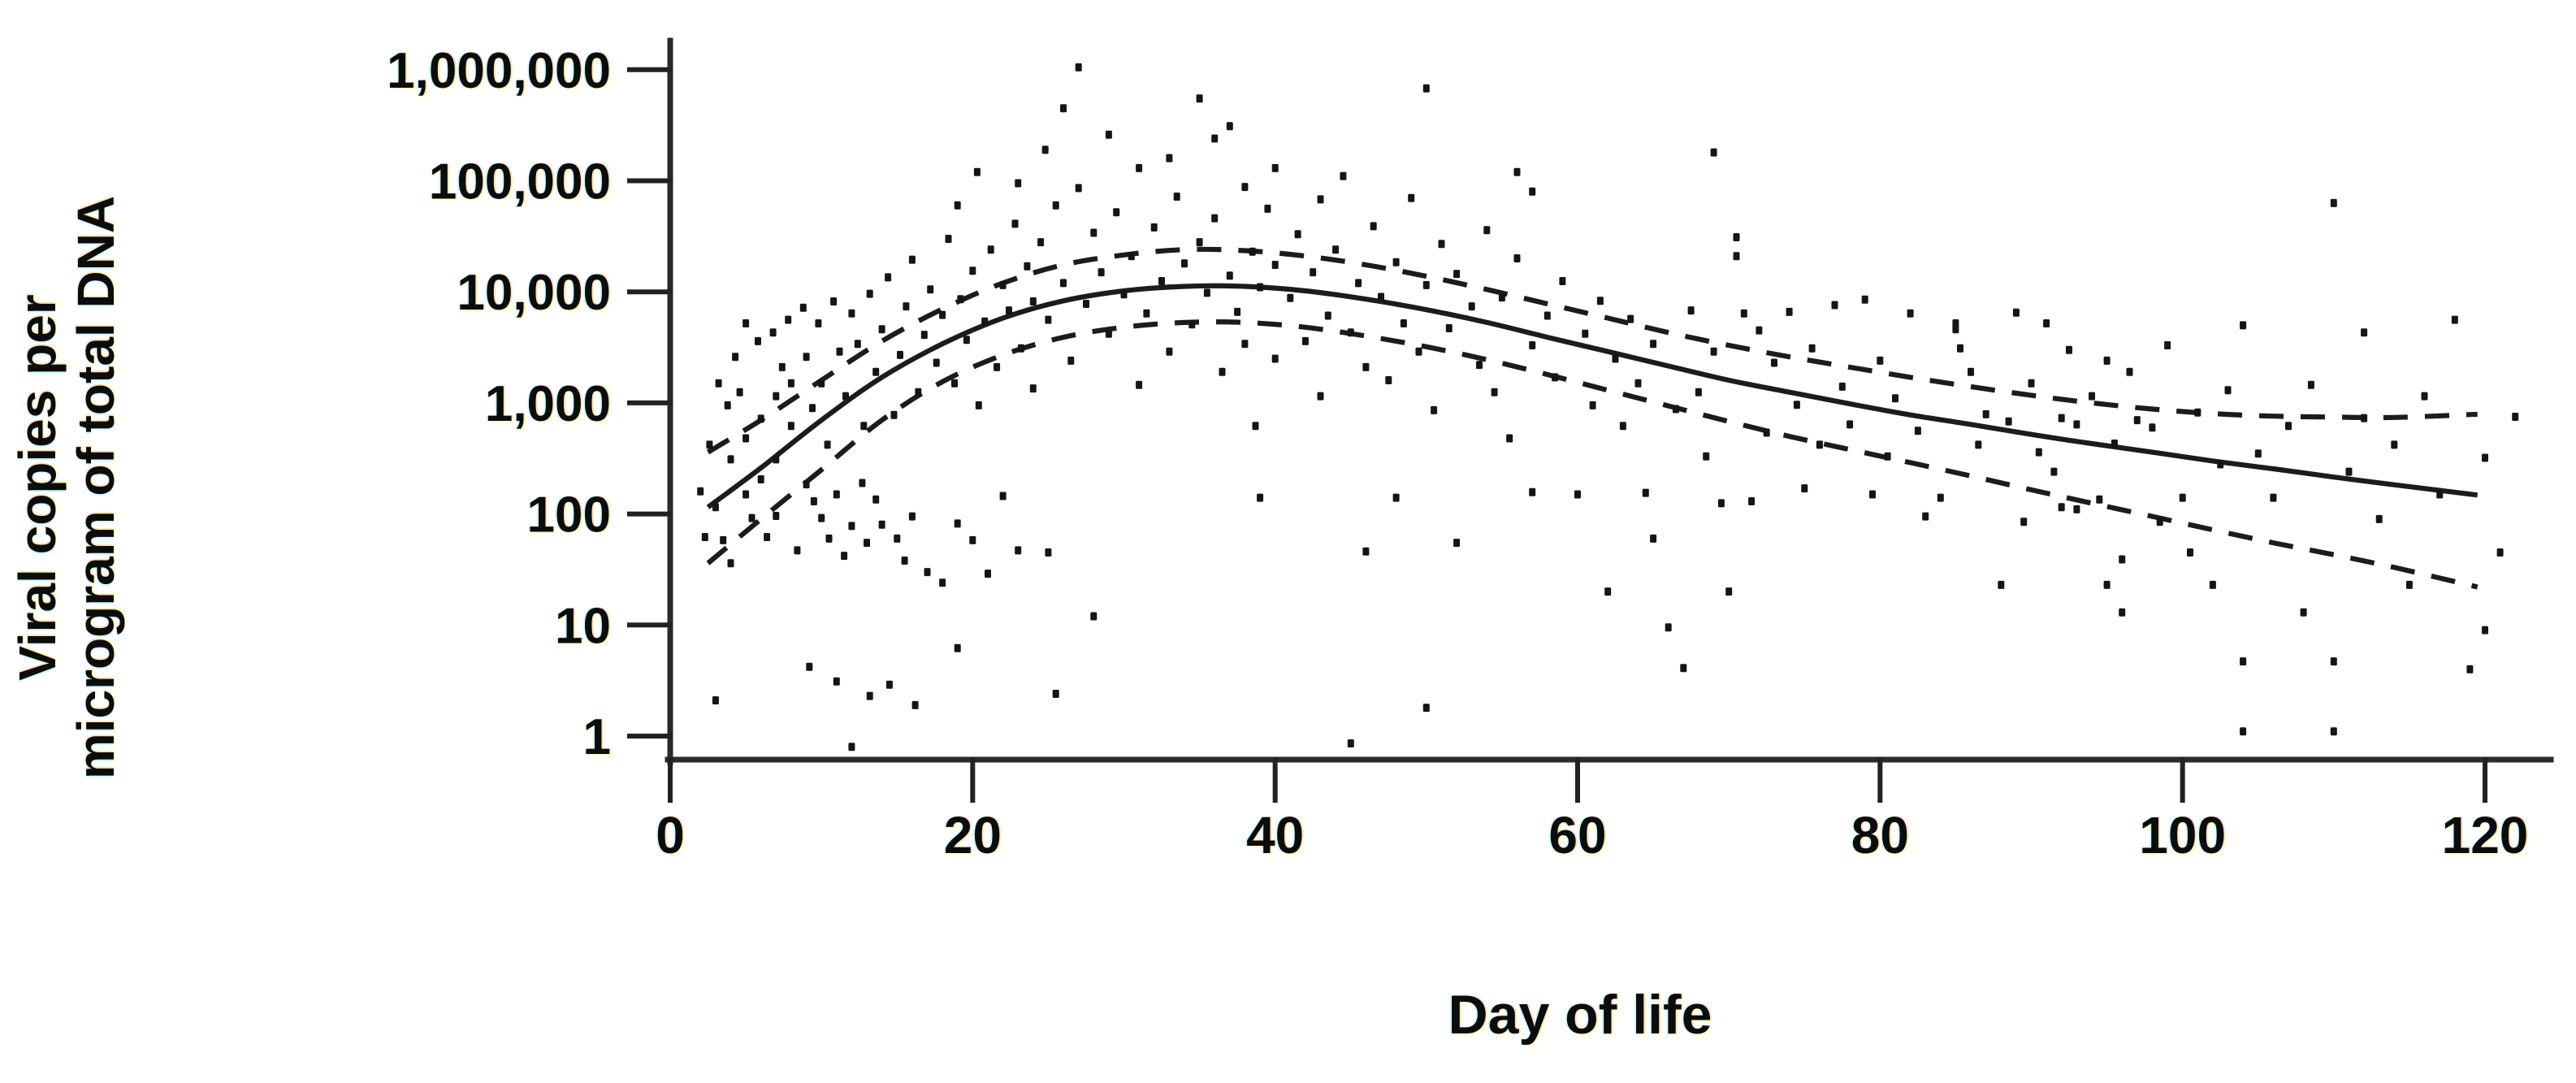  What do you see at coordinates (2182, 835) in the screenshot?
I see `x-tick-label: 100` at bounding box center [2182, 835].